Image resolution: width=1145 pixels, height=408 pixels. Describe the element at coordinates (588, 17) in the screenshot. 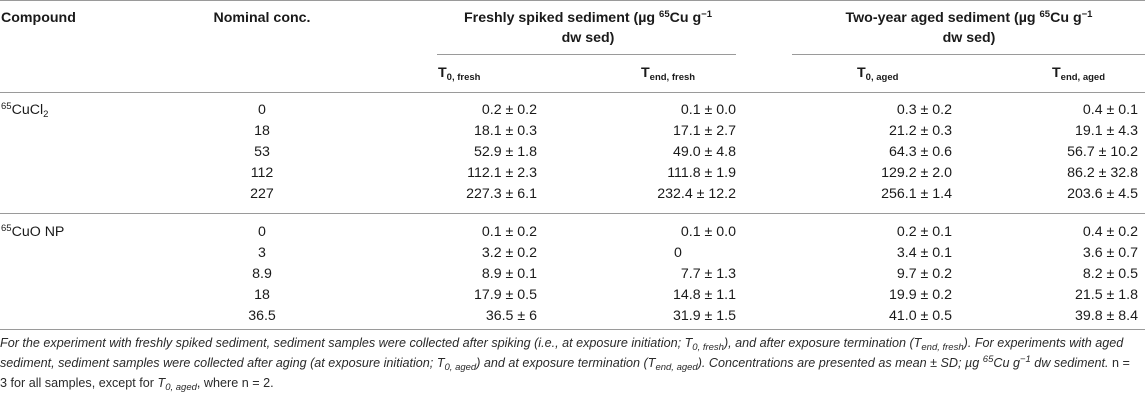

I see `header-fresh-group-line1: Freshly spiked sediment (µg 65Cu g−1` at that location.